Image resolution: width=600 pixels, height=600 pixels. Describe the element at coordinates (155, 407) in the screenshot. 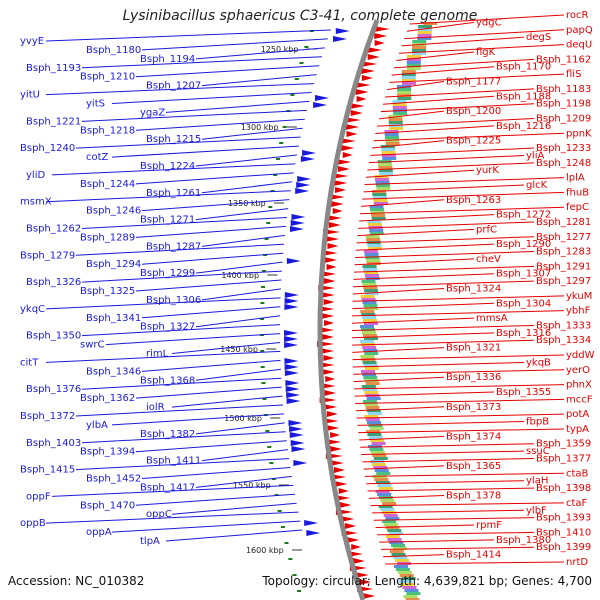

I see `gene-label-iolr: iolR` at that location.